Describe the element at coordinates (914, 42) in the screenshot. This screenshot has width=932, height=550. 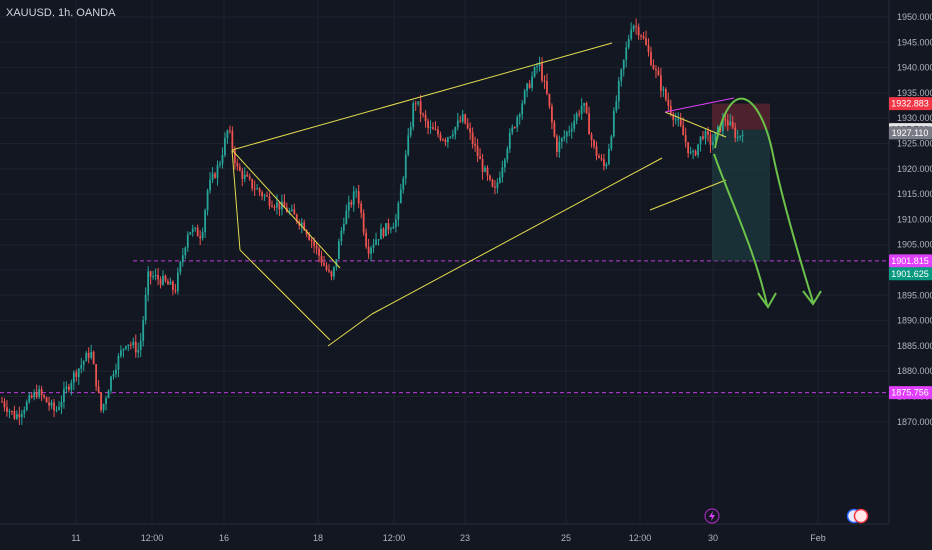
I see `y-tick-label: 1945.000` at that location.